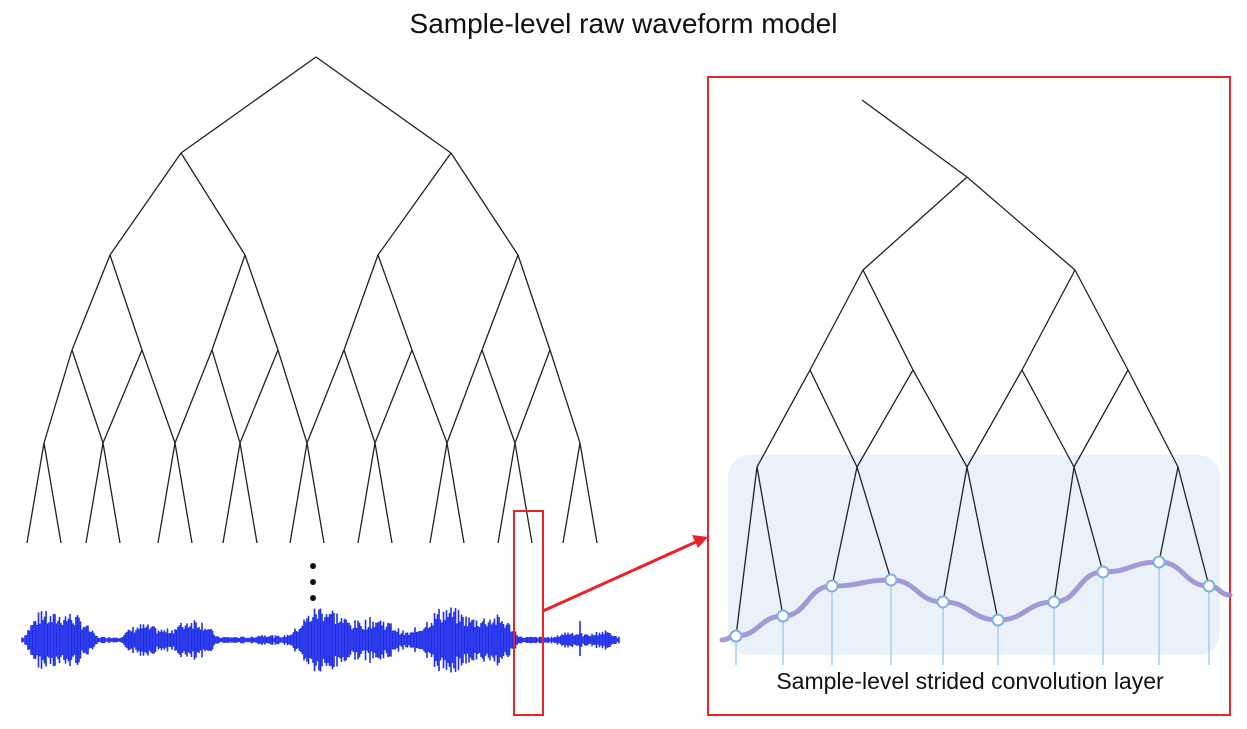 The image size is (1247, 729). What do you see at coordinates (970, 681) in the screenshot?
I see `conv-layer-label: Sample-level strided convolution layer` at bounding box center [970, 681].